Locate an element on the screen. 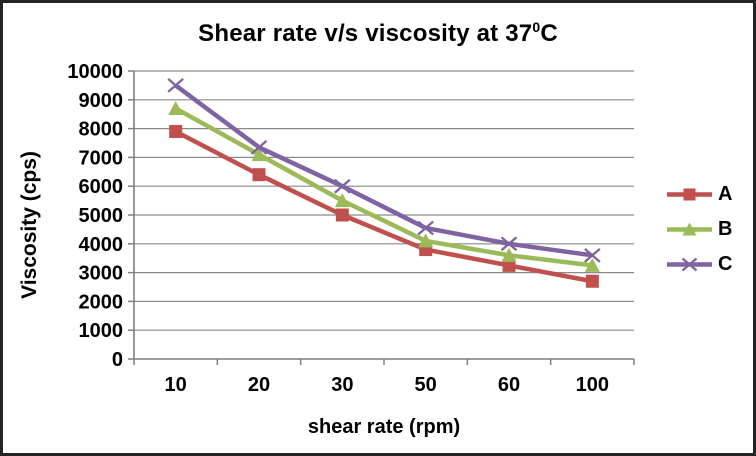  y-tick-label: 1000 is located at coordinates (101, 331).